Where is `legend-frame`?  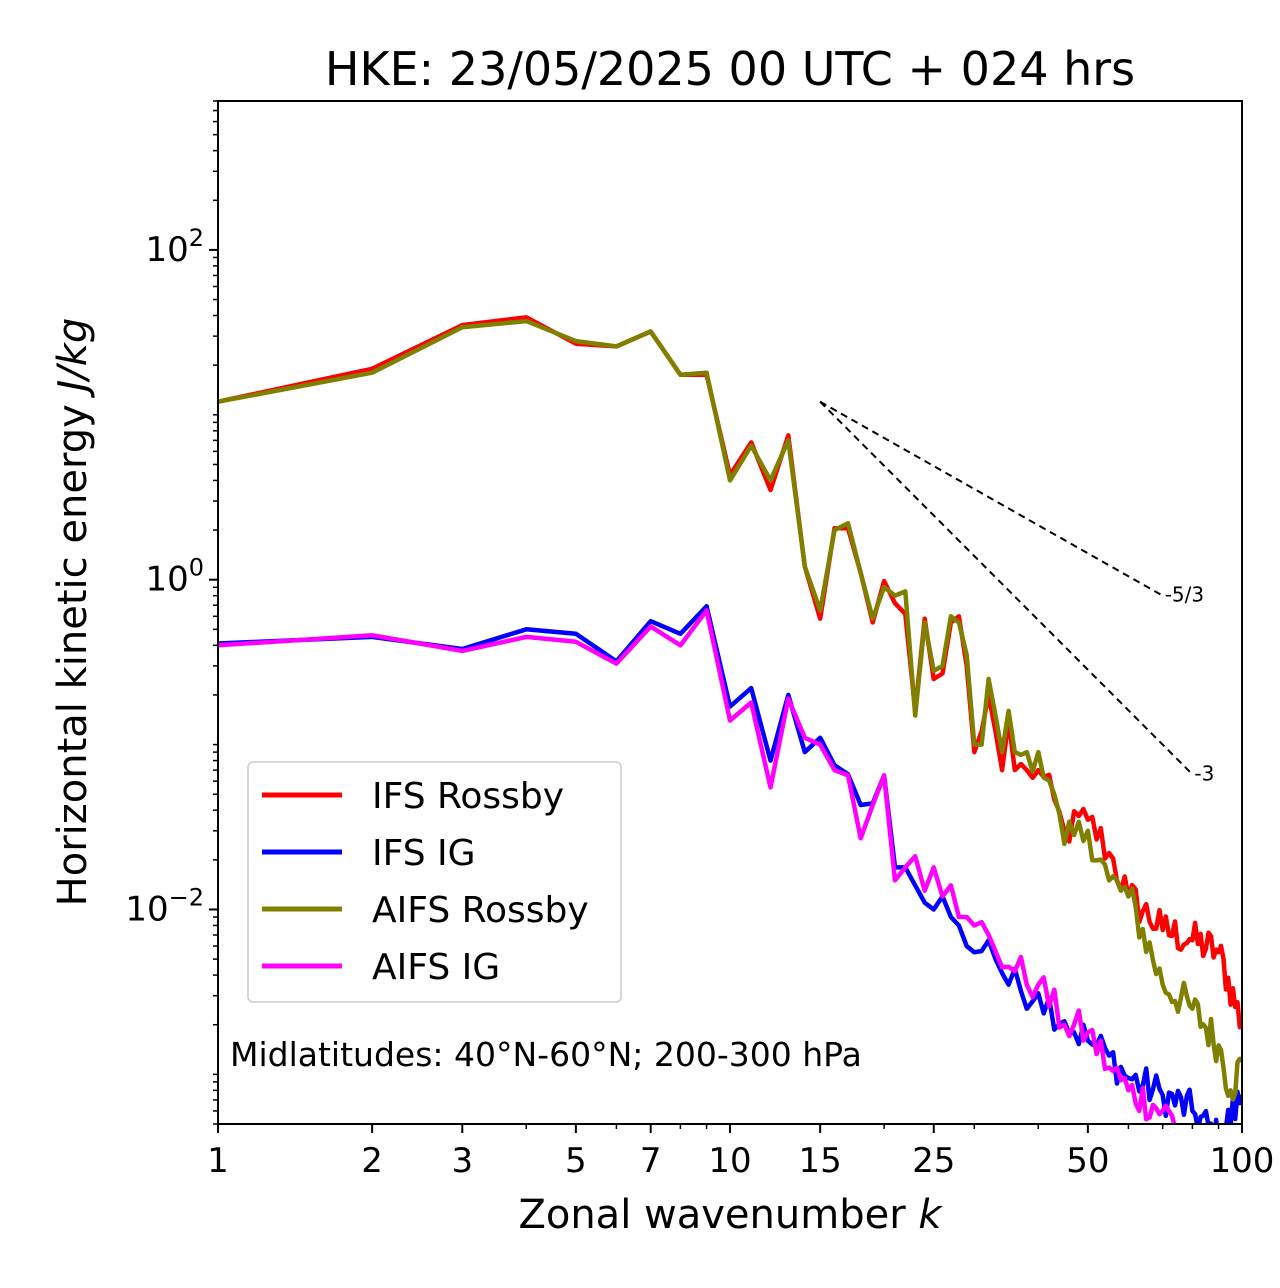 legend-frame is located at coordinates (434, 882).